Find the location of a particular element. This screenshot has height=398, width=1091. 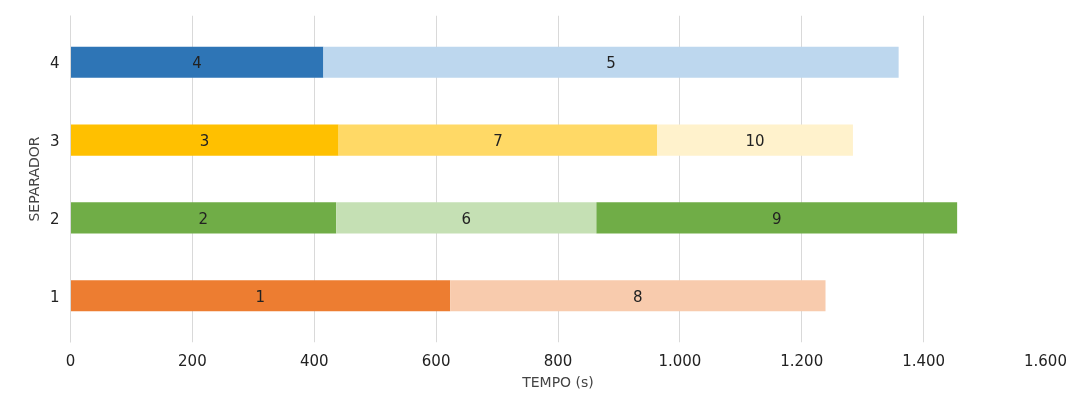

x-tick-label: 0 is located at coordinates (70, 360).